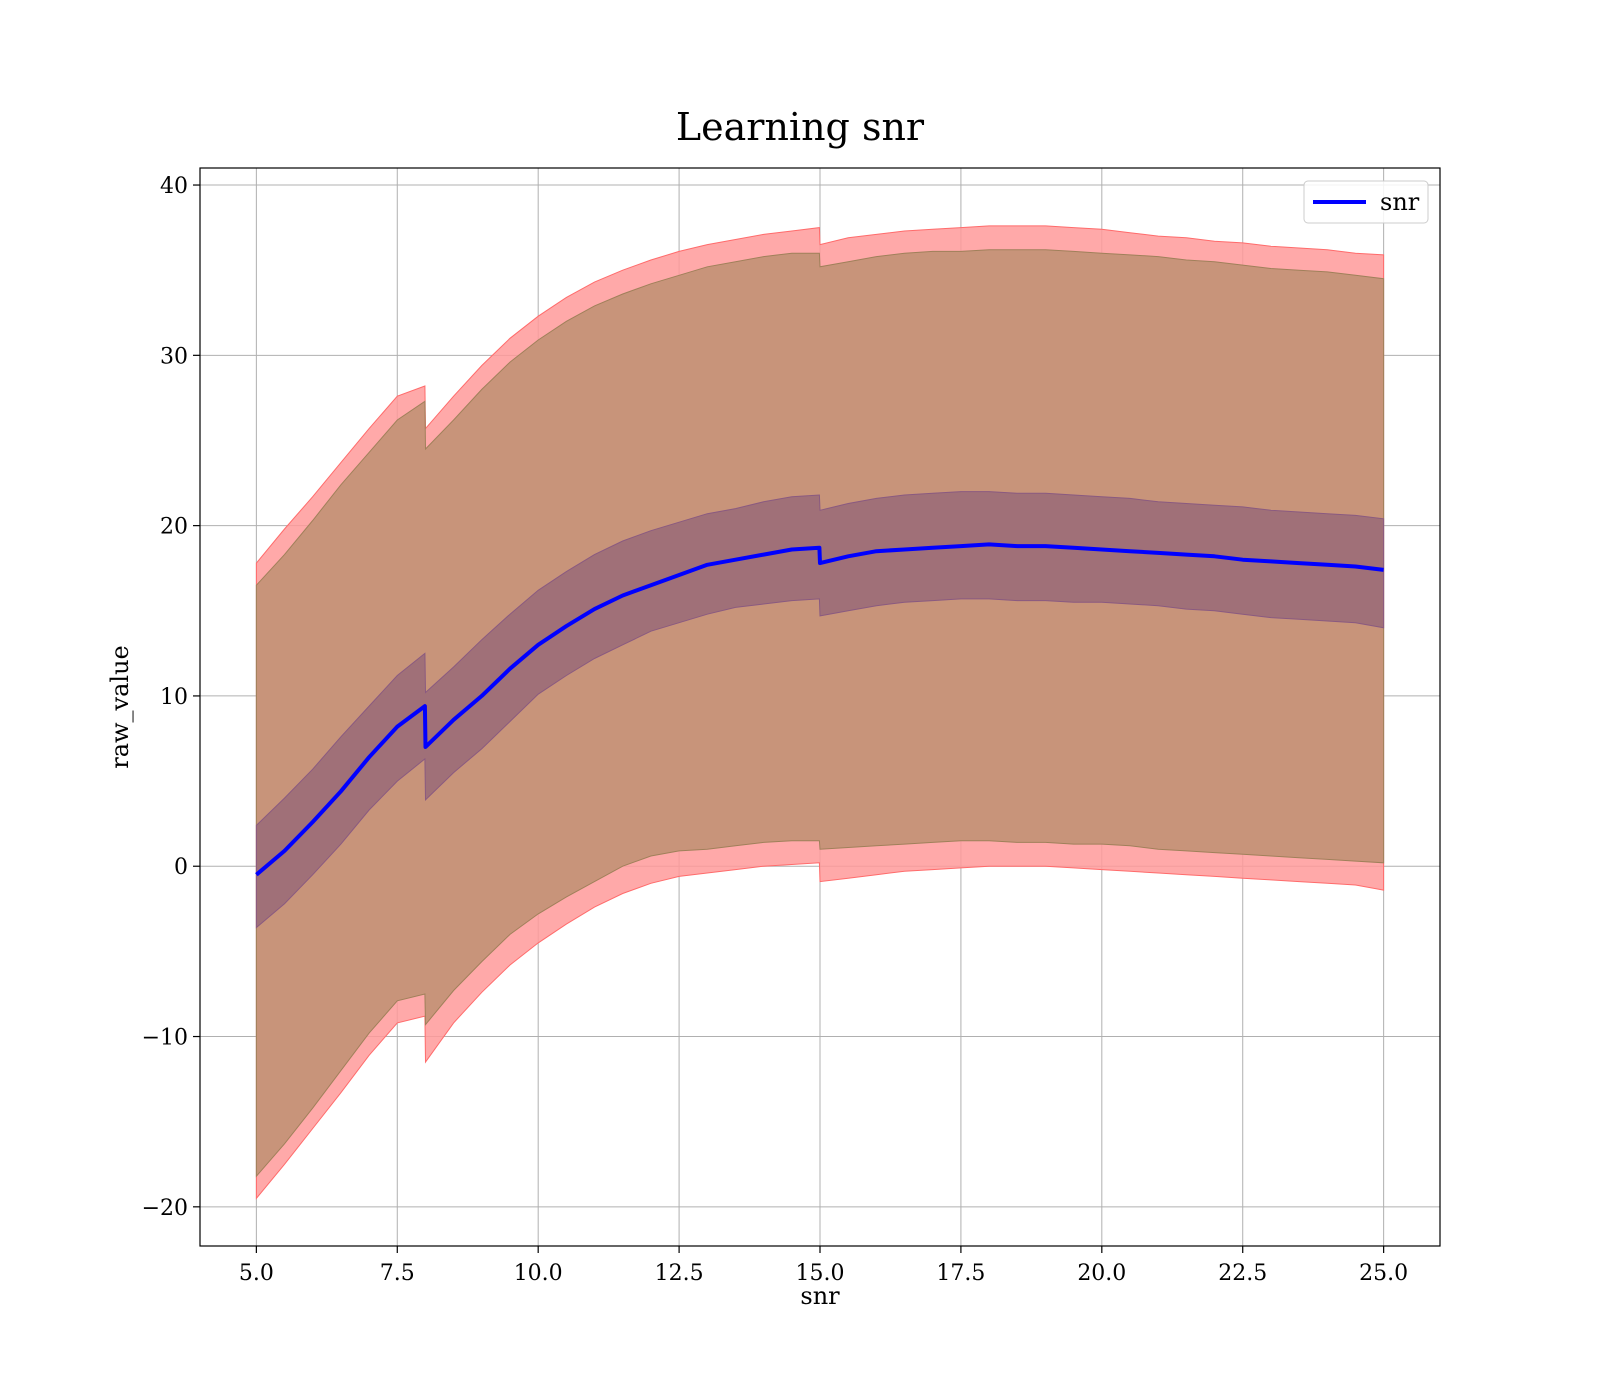 This screenshot has width=1600, height=1400. Describe the element at coordinates (1383, 1273) in the screenshot. I see `x-tick-label: 25.0` at that location.